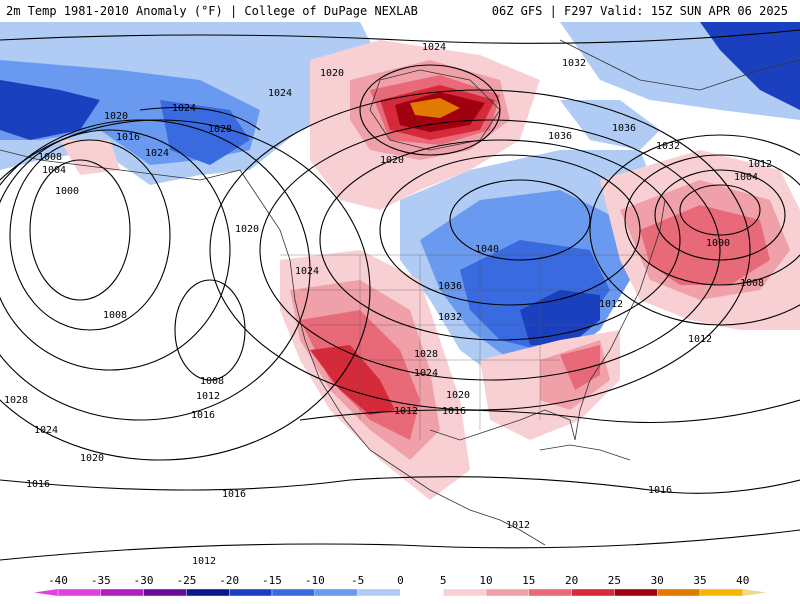  I want to click on coast-alaska, so click(120, 165).